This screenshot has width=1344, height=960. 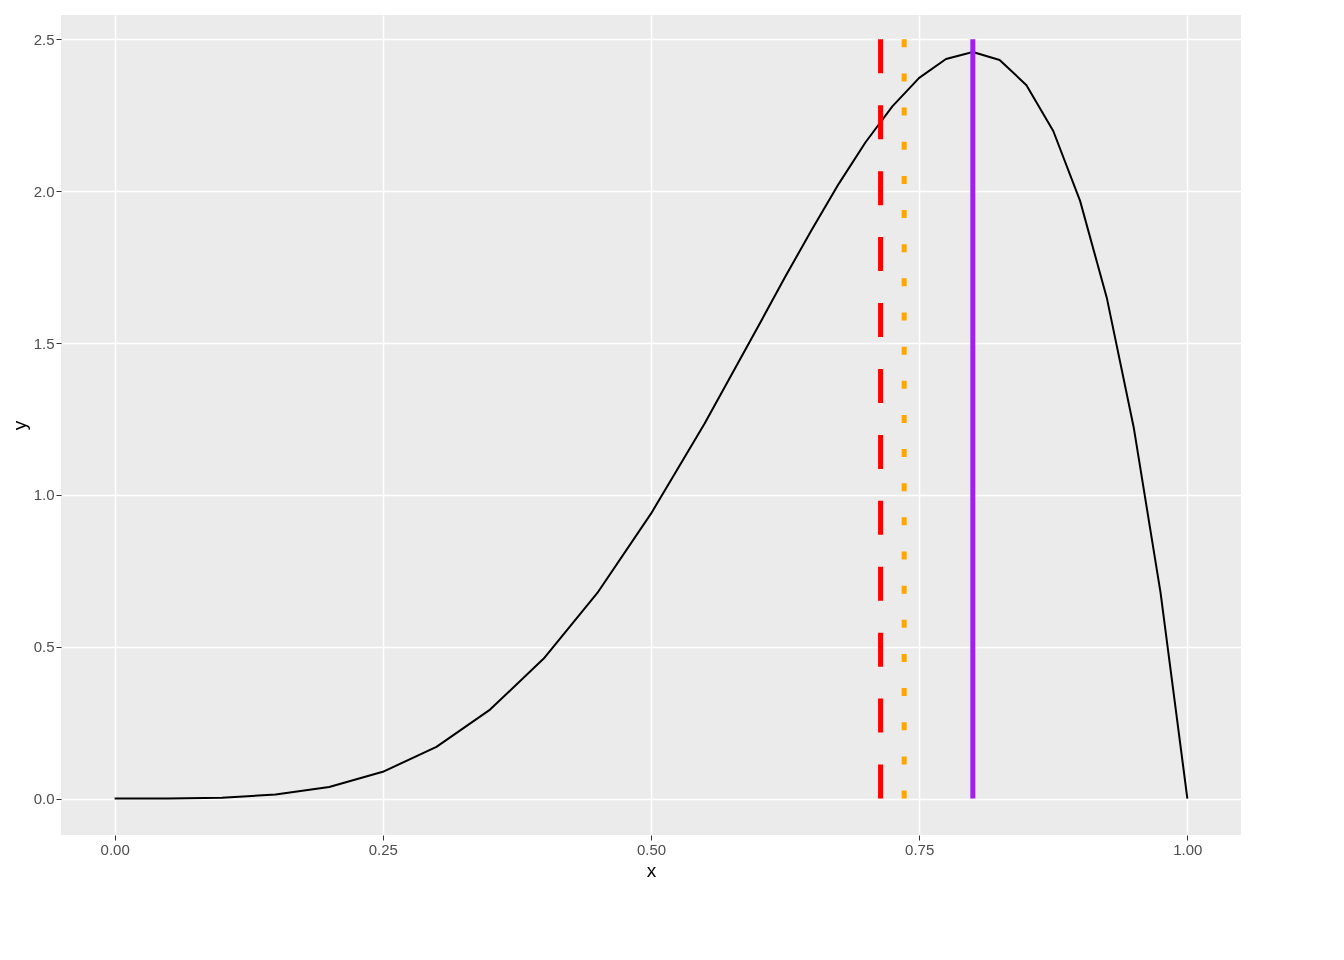 What do you see at coordinates (44, 39) in the screenshot?
I see `y-tick-label: 2.5` at bounding box center [44, 39].